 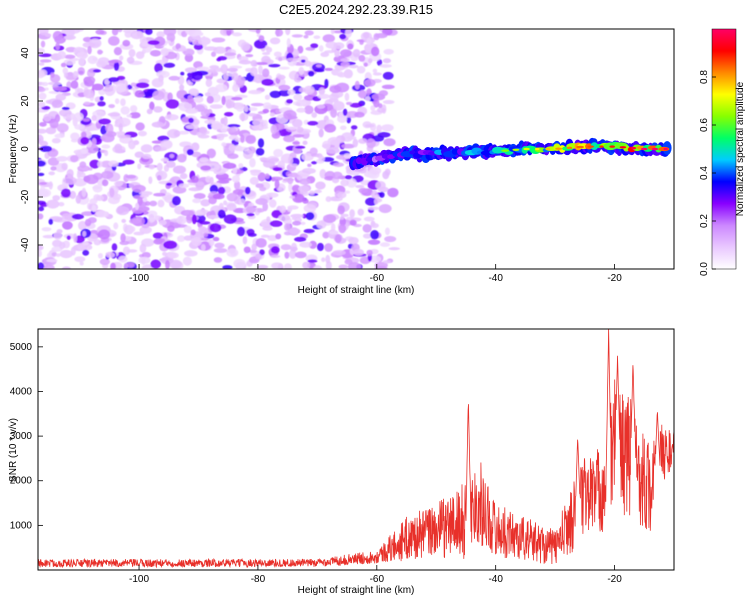 I want to click on colorbar-label: Normalized spectral amplitude, so click(x=740, y=148).